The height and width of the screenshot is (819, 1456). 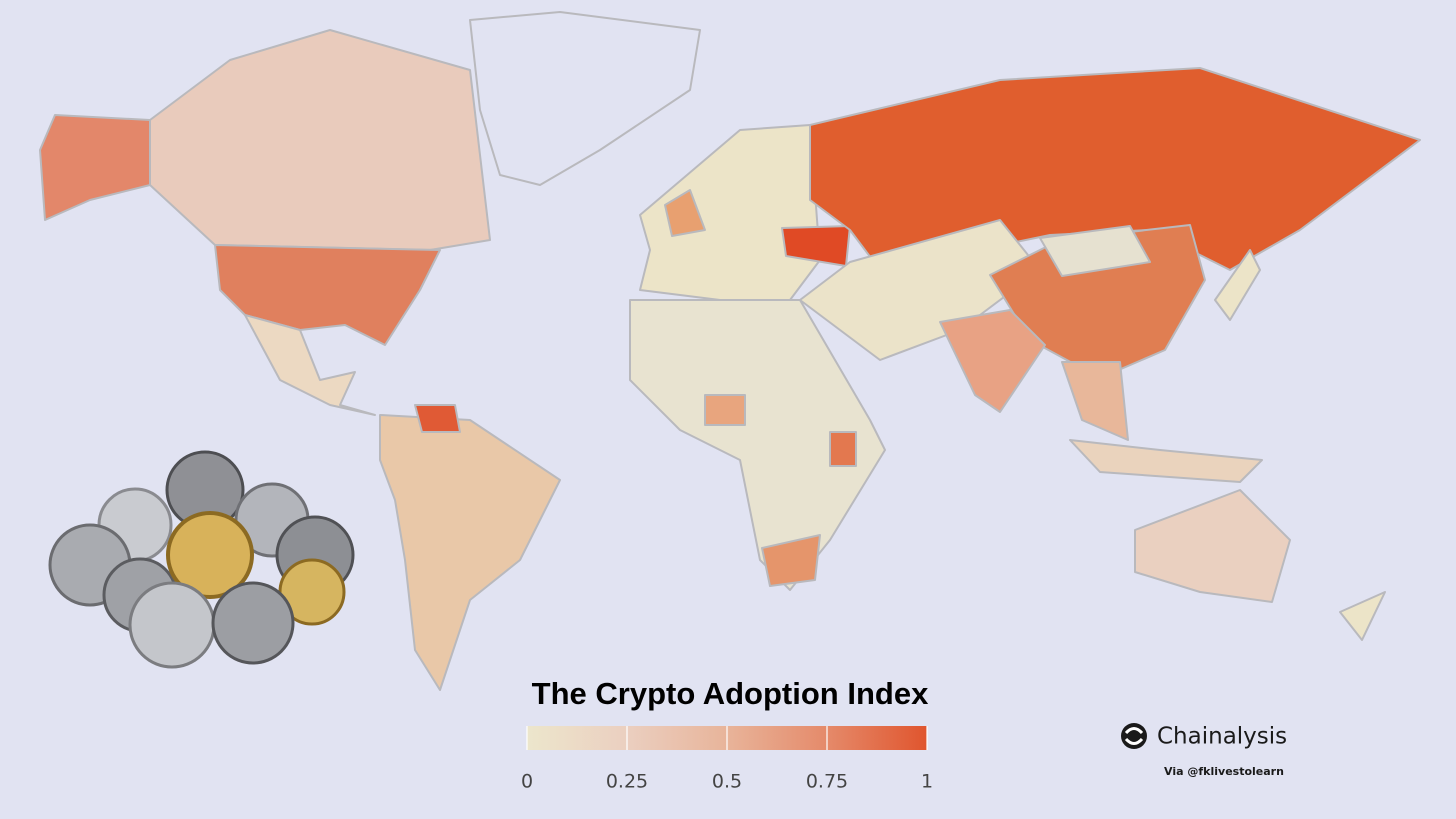 What do you see at coordinates (1362, 616) in the screenshot?
I see `new-zealand` at bounding box center [1362, 616].